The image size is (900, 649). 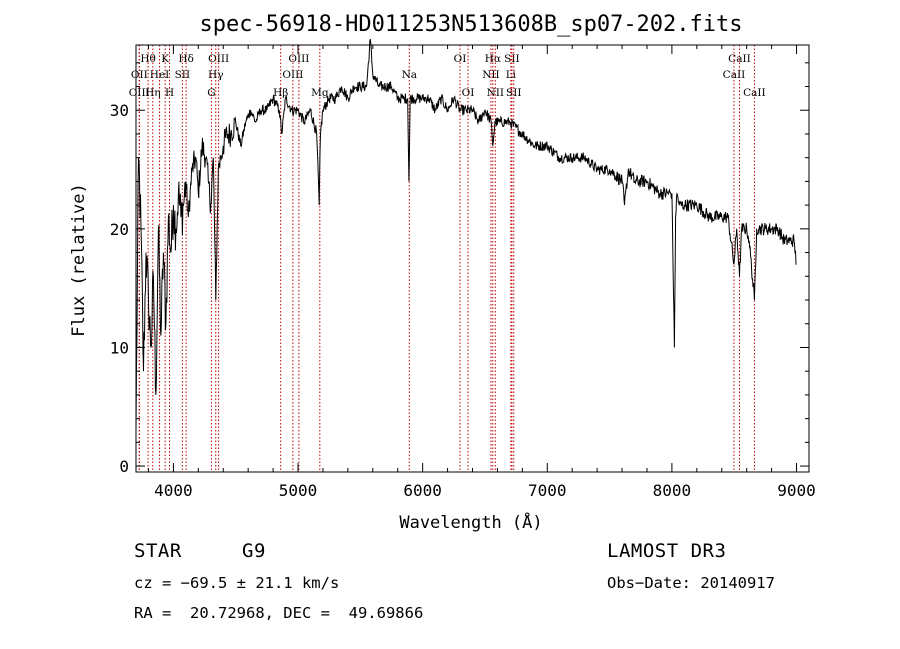 What do you see at coordinates (124, 466) in the screenshot?
I see `y-tick-label: 0` at bounding box center [124, 466].